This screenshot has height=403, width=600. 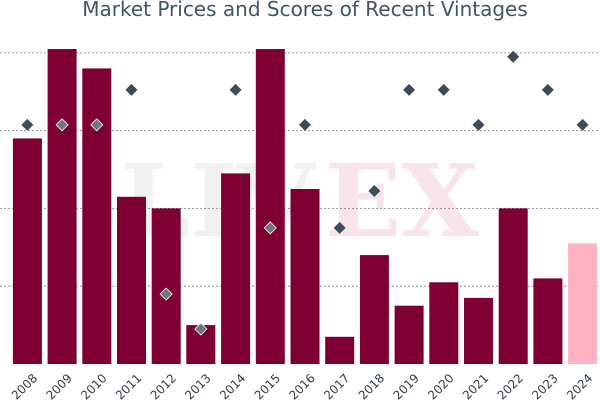 I want to click on score-marker-2019, so click(x=409, y=89).